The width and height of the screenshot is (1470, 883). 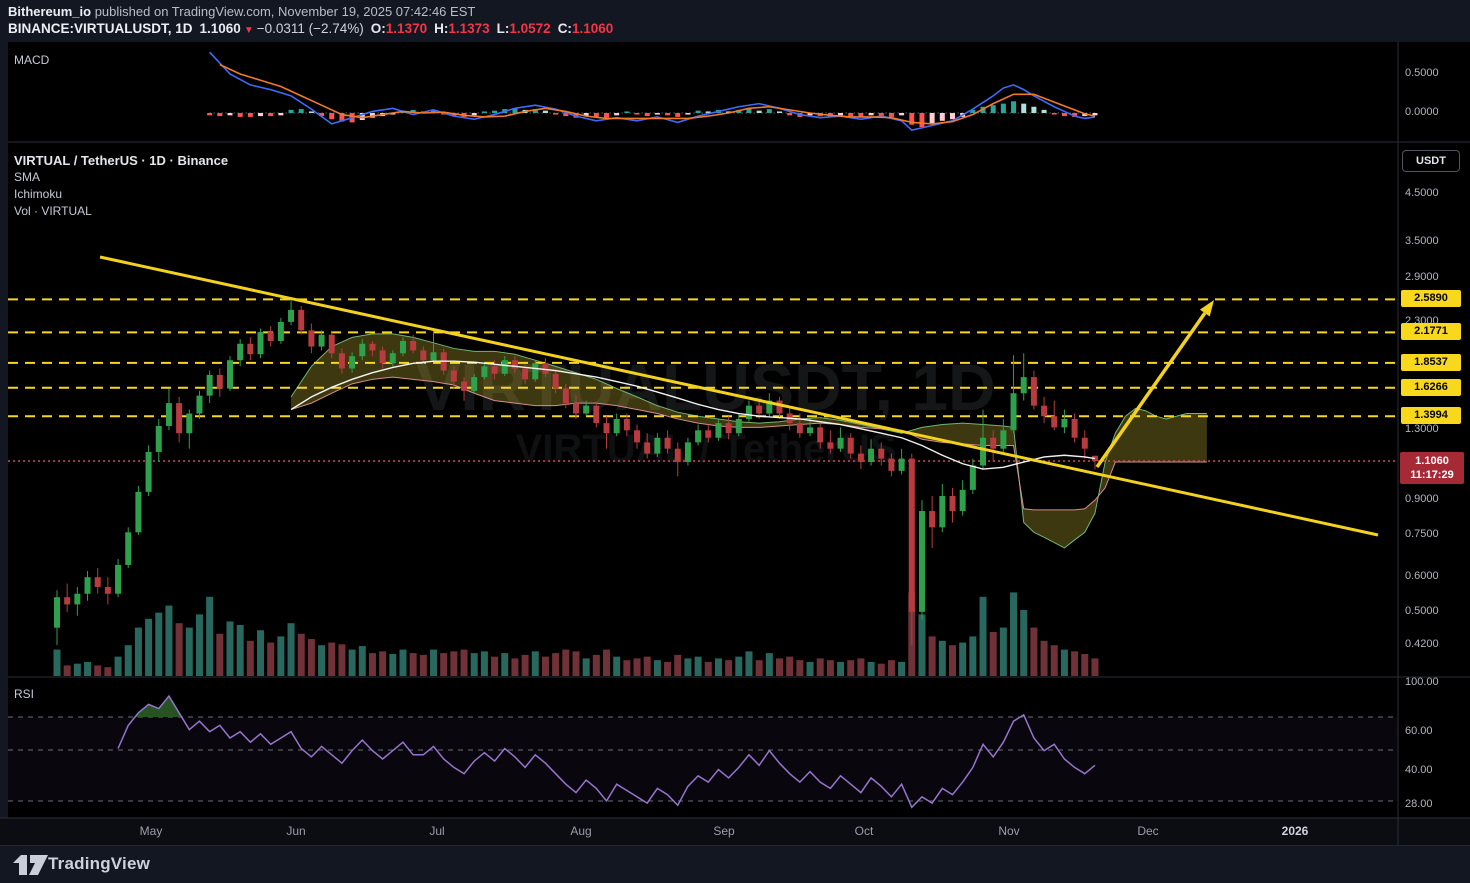 I want to click on tradingview-wordmark: TradingView, so click(x=99, y=863).